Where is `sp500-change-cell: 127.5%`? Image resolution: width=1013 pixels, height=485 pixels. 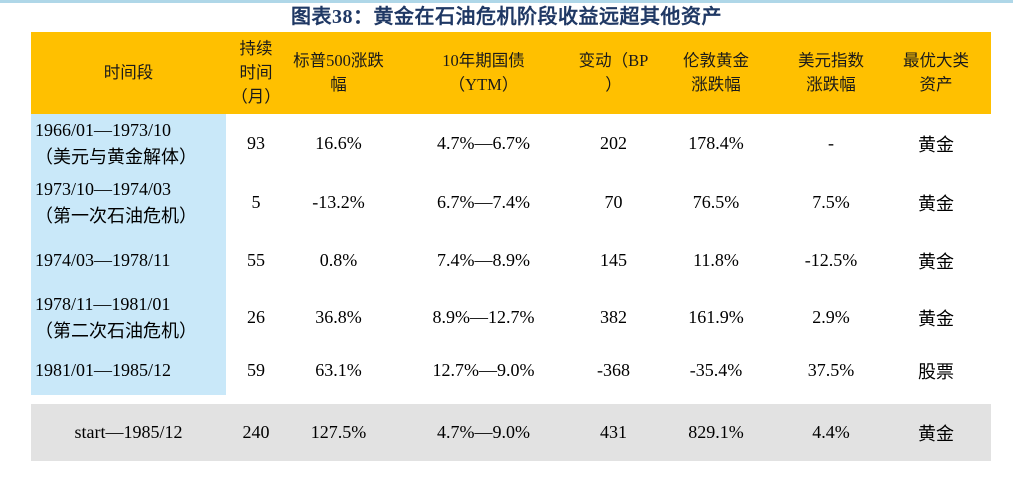 sp500-change-cell: 127.5% is located at coordinates (338, 432).